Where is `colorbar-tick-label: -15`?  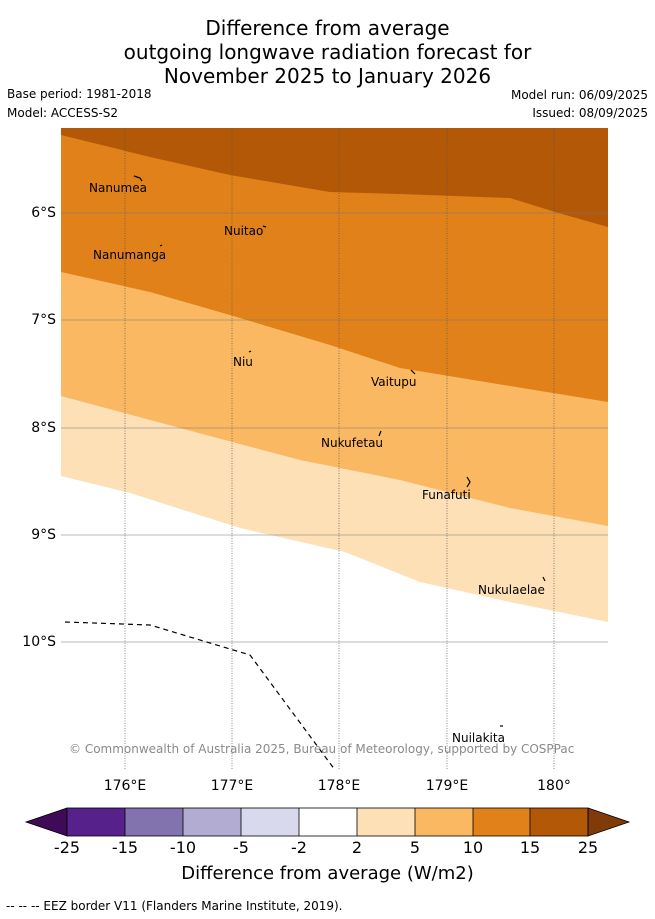 colorbar-tick-label: -15 is located at coordinates (125, 847).